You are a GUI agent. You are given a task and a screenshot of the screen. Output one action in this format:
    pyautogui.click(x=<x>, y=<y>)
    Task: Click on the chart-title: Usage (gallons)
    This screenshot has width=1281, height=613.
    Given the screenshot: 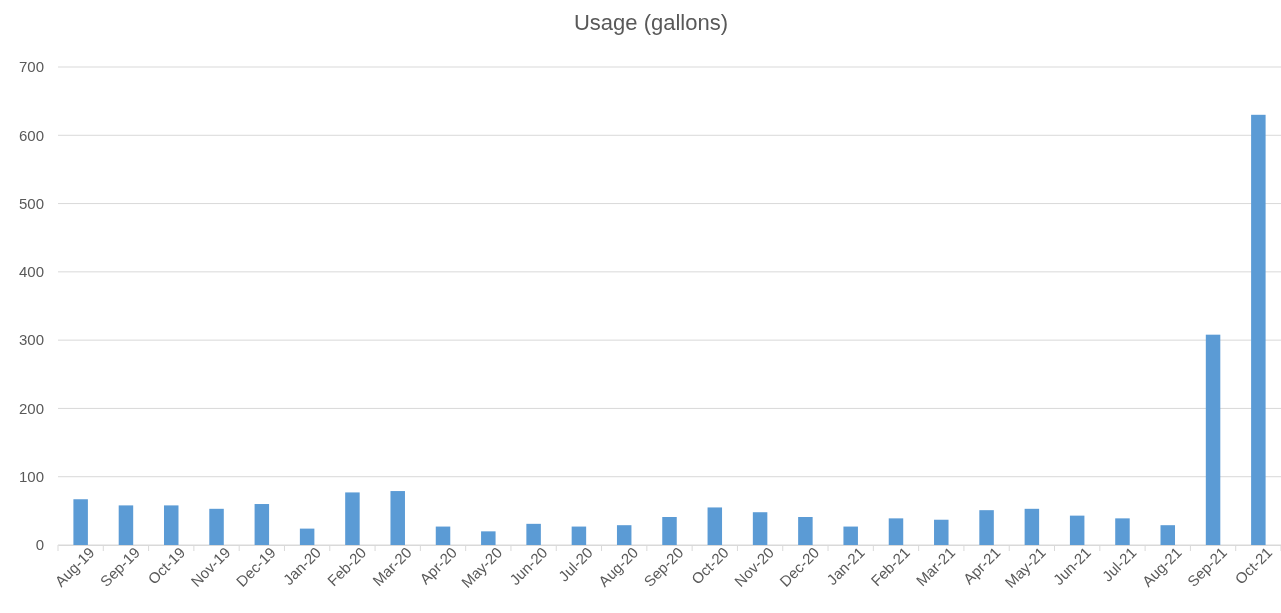 What is the action you would take?
    pyautogui.click(x=651, y=22)
    